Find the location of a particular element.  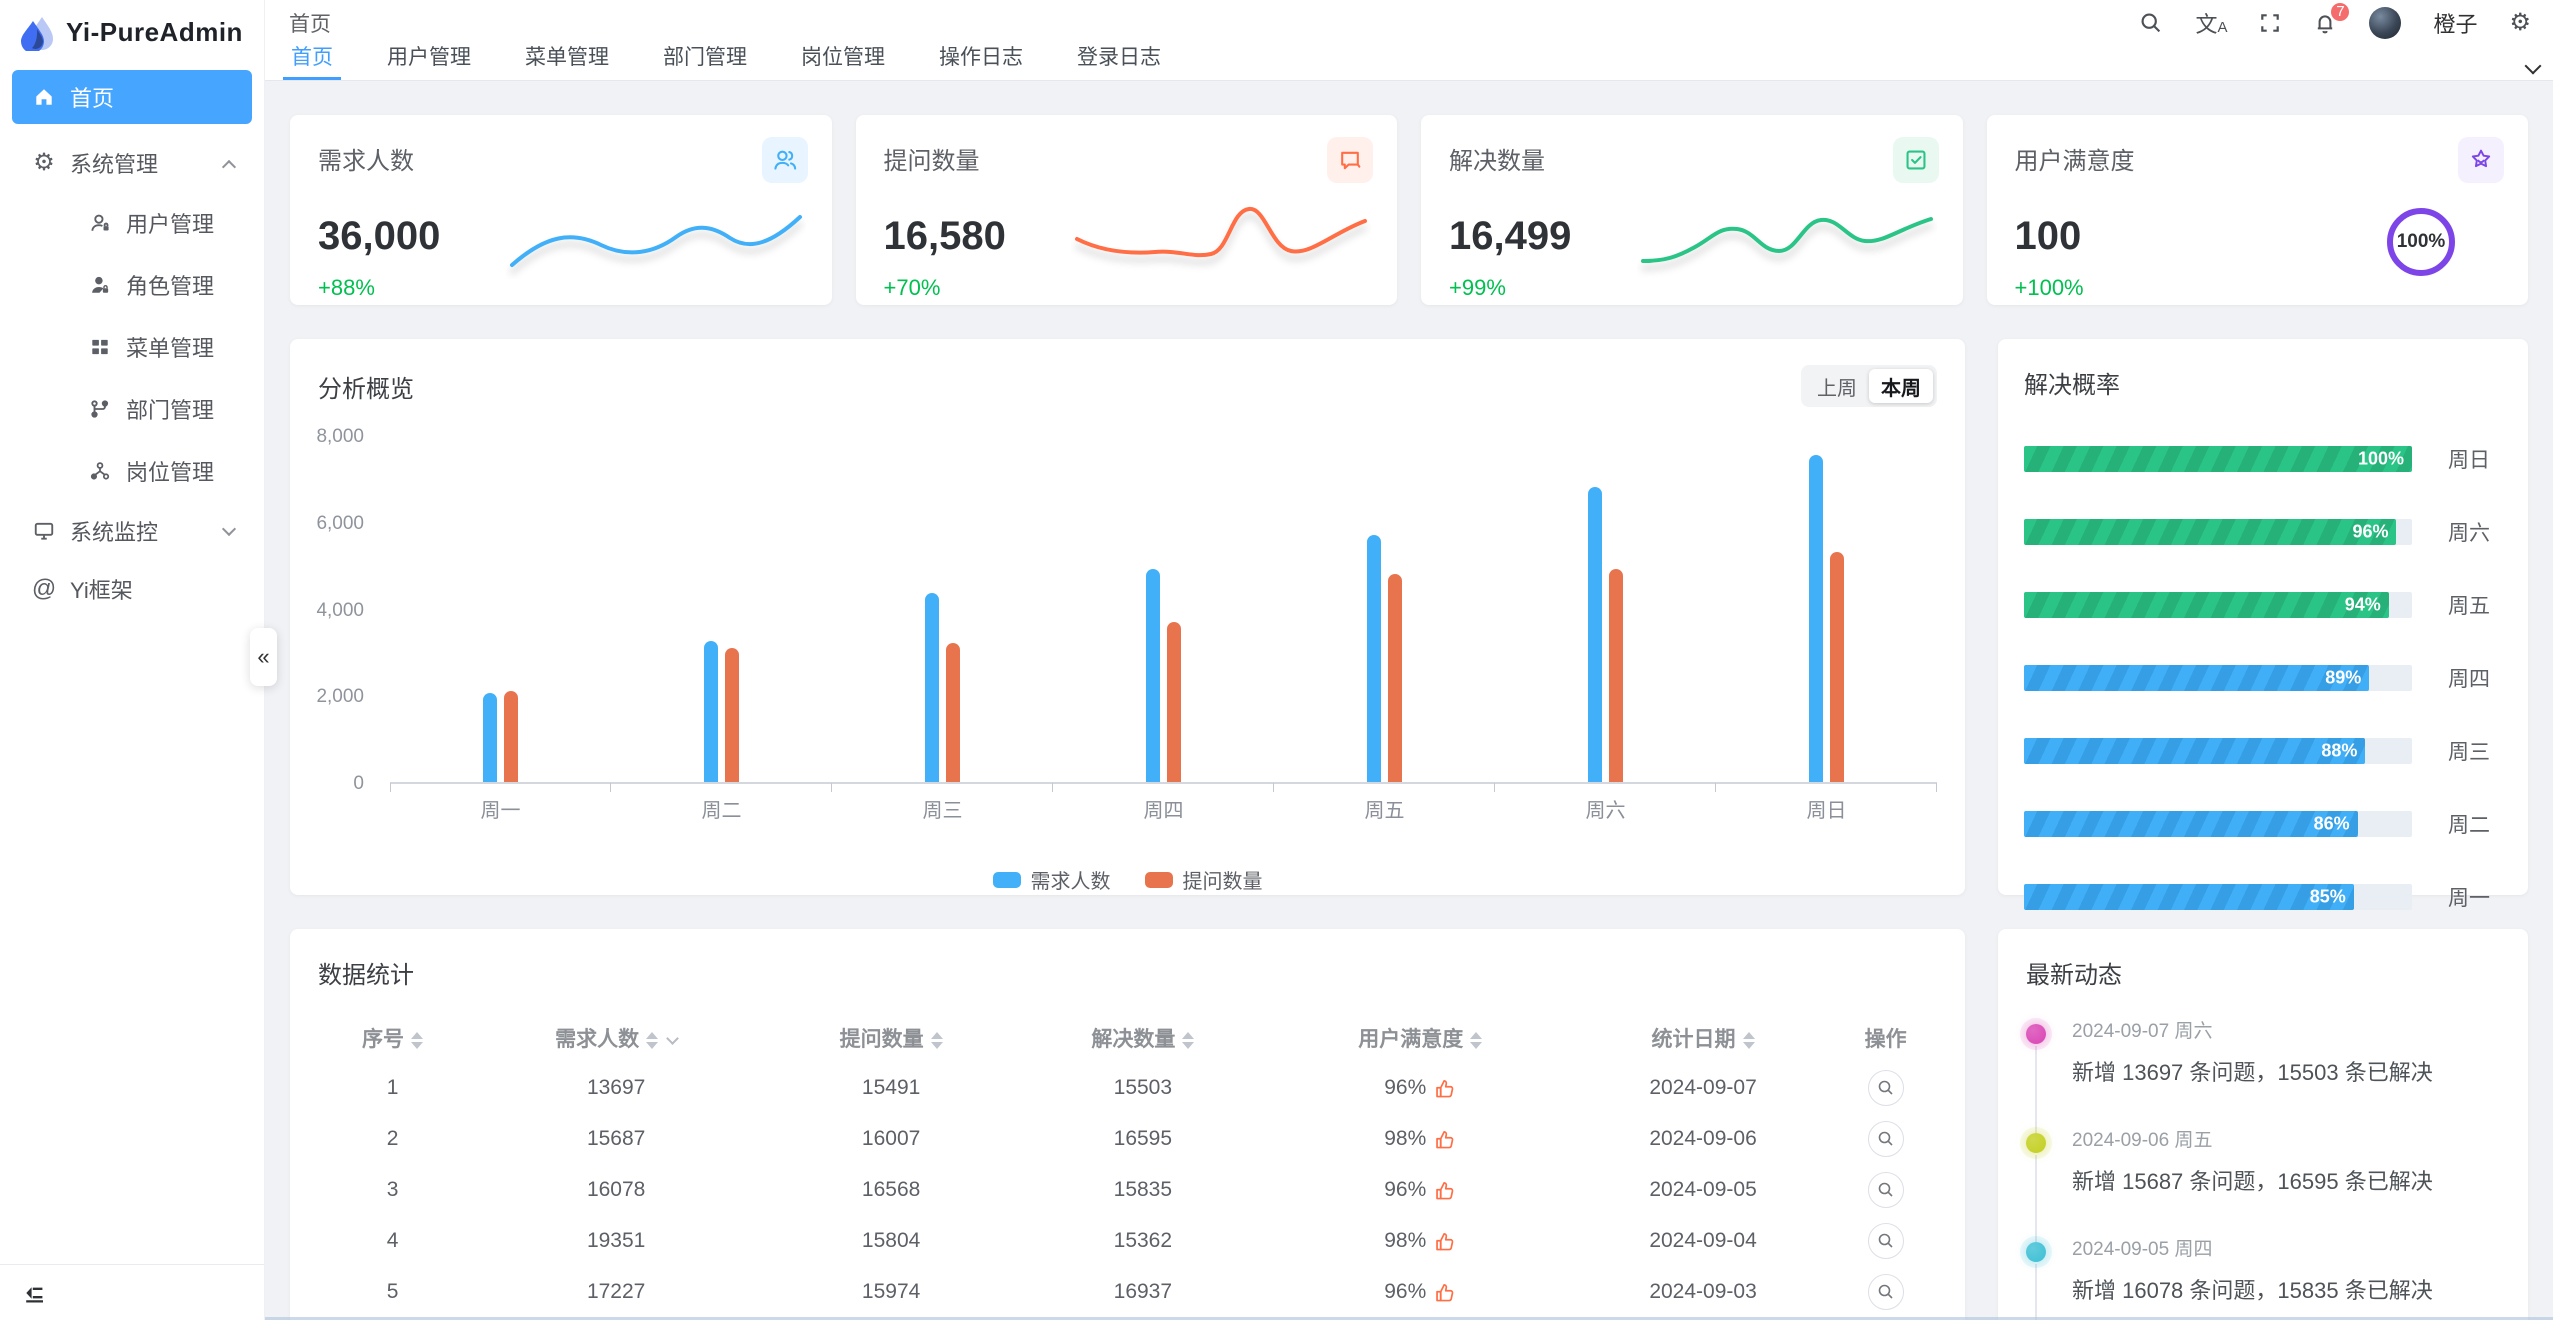

tab-部门管理: 部门管理 is located at coordinates (705, 57).